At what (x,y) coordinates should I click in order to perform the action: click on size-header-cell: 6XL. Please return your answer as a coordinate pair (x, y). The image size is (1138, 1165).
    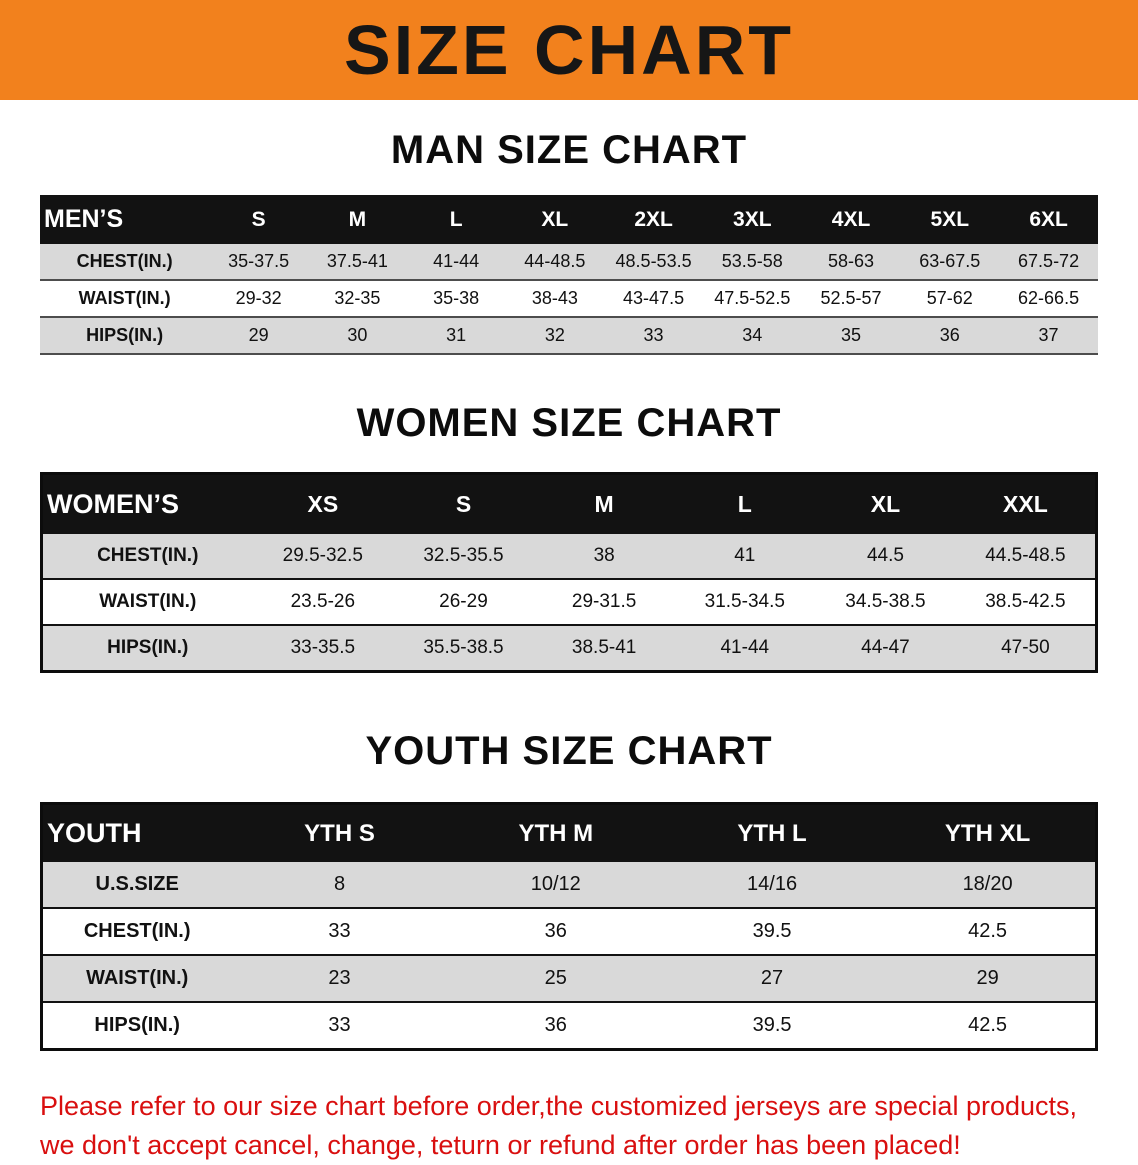
    Looking at the image, I should click on (1048, 219).